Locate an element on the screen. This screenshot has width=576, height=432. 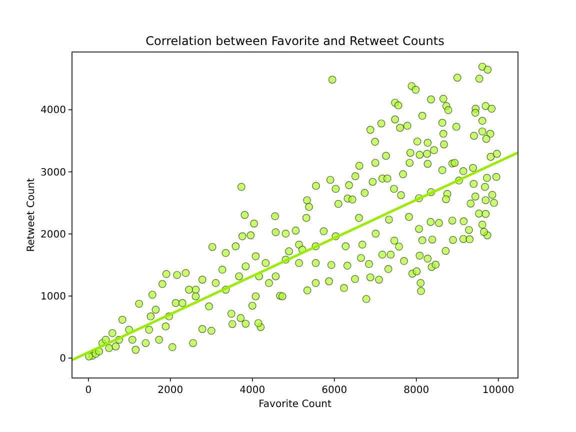
x-tick-label: 10000 is located at coordinates (498, 390).